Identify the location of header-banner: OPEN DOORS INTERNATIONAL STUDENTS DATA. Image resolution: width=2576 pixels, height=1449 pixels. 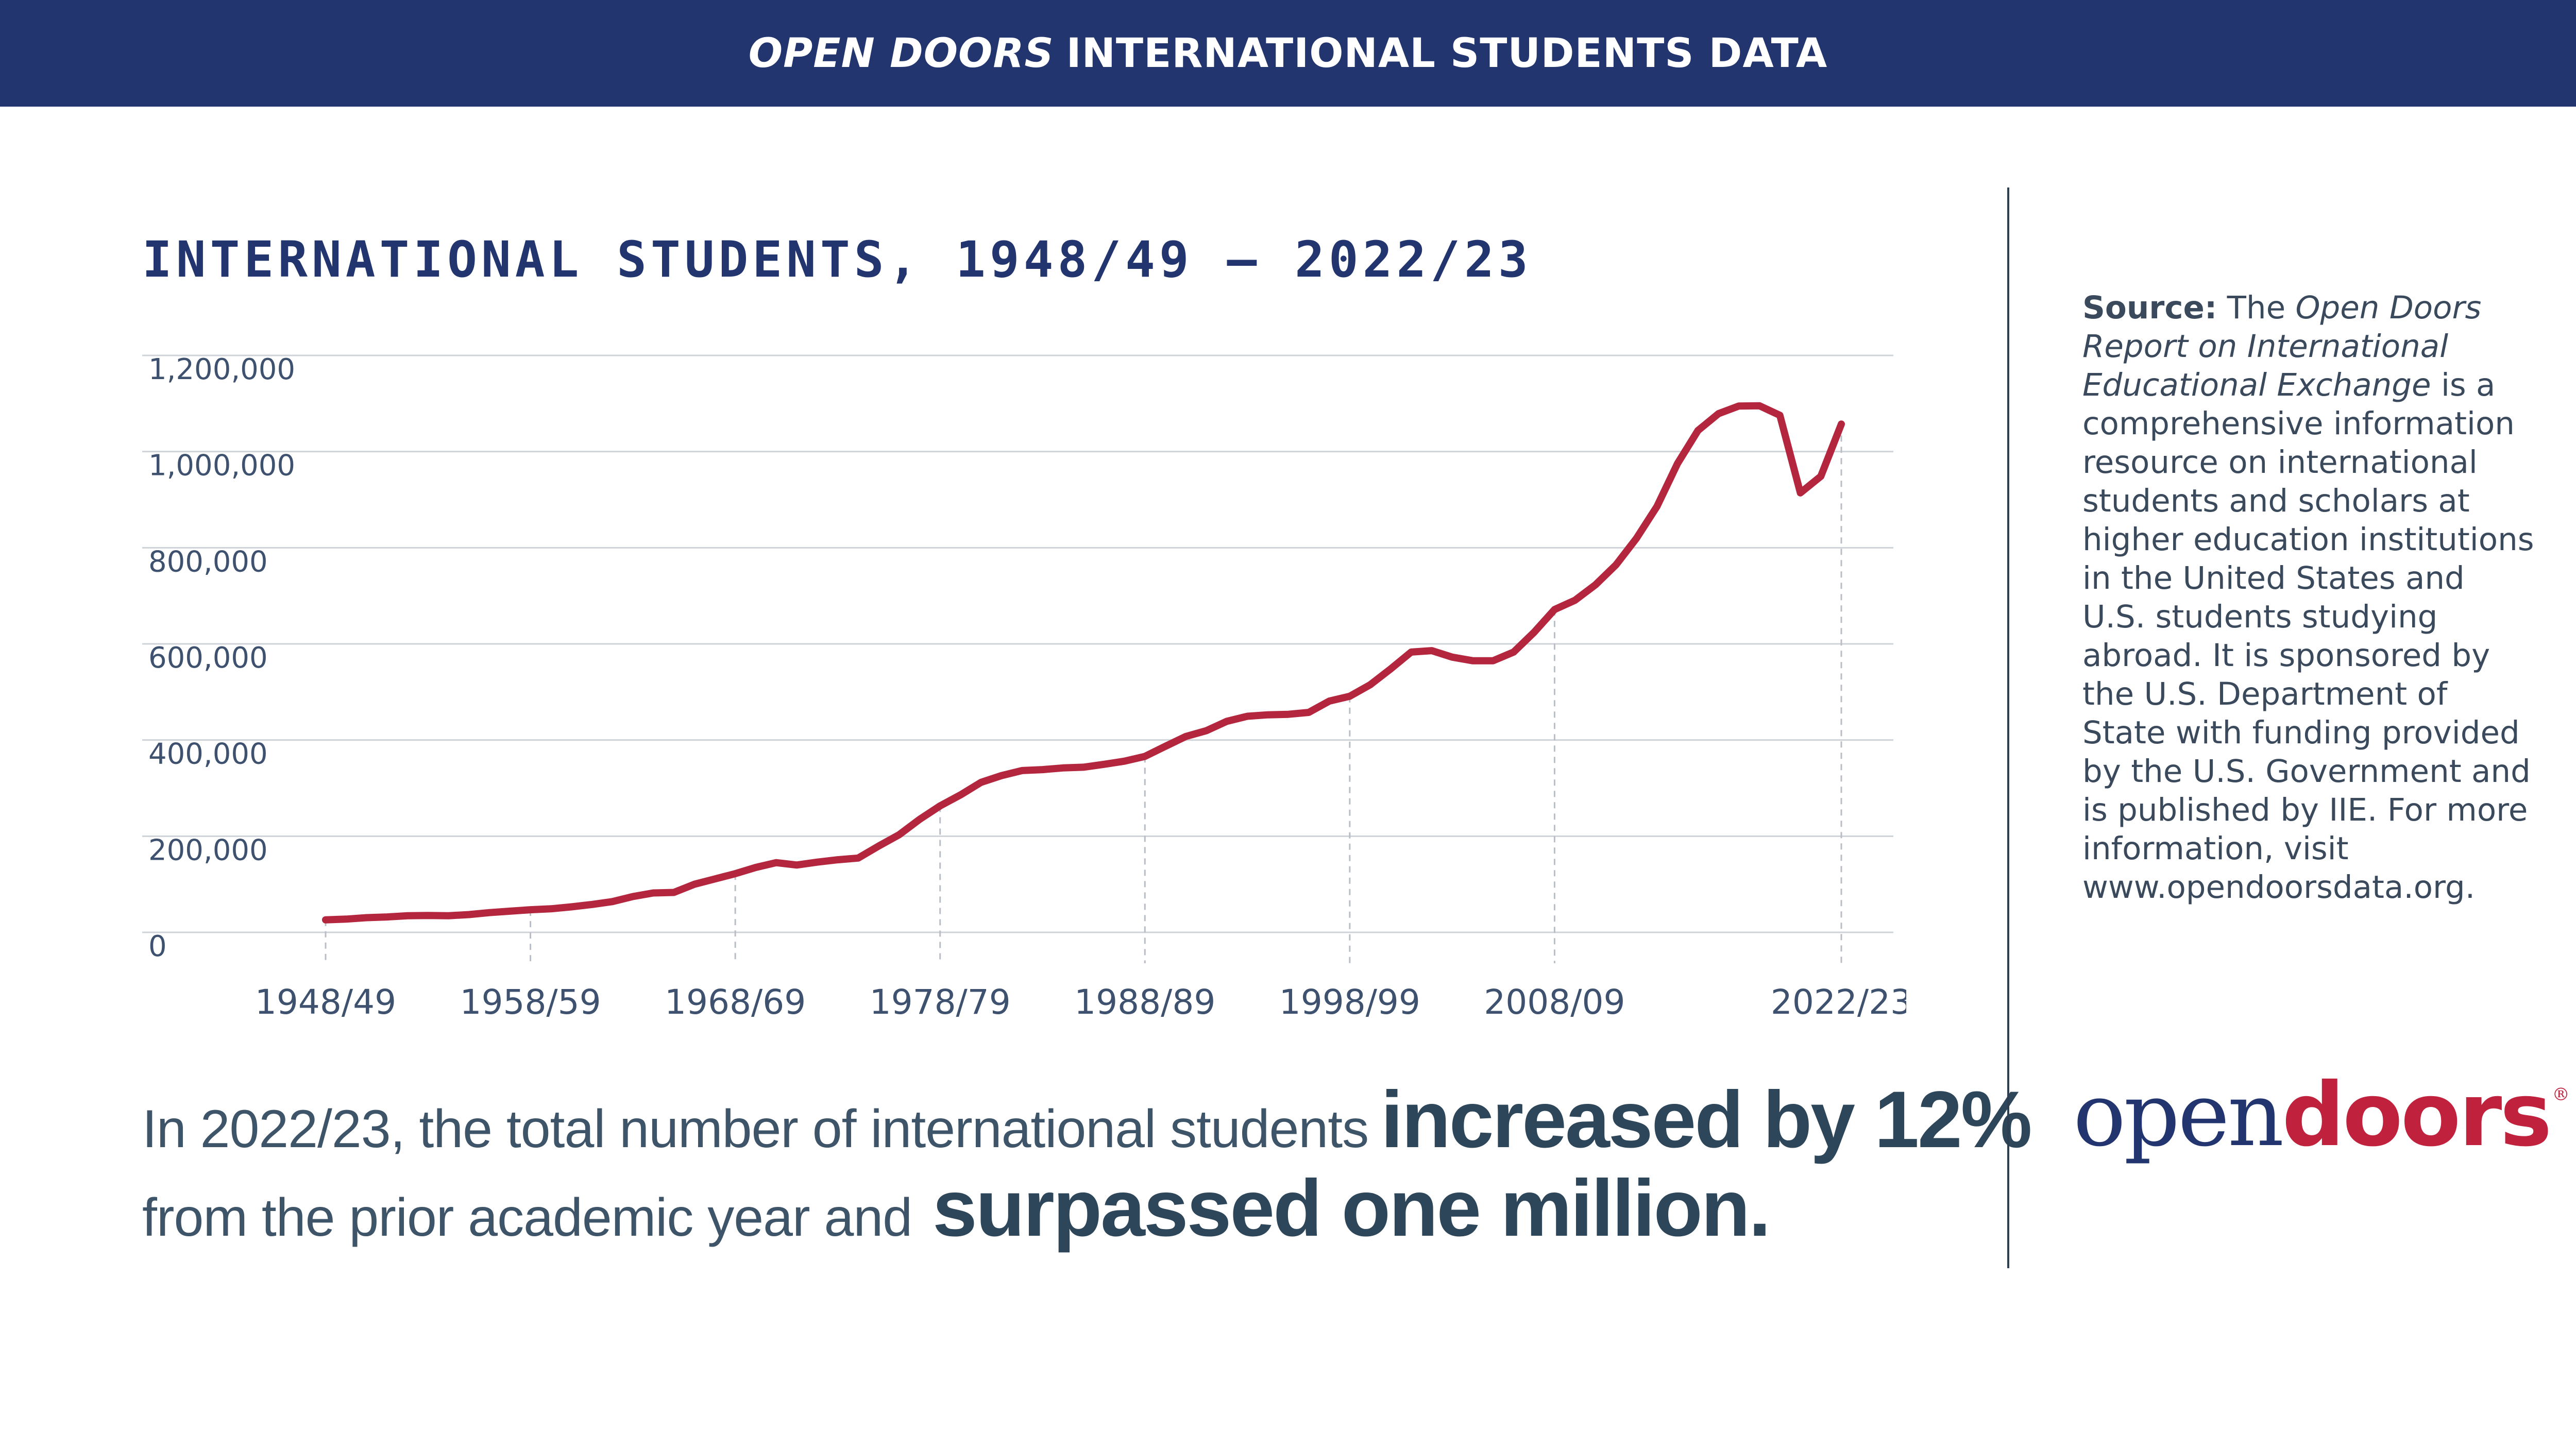
(1288, 53).